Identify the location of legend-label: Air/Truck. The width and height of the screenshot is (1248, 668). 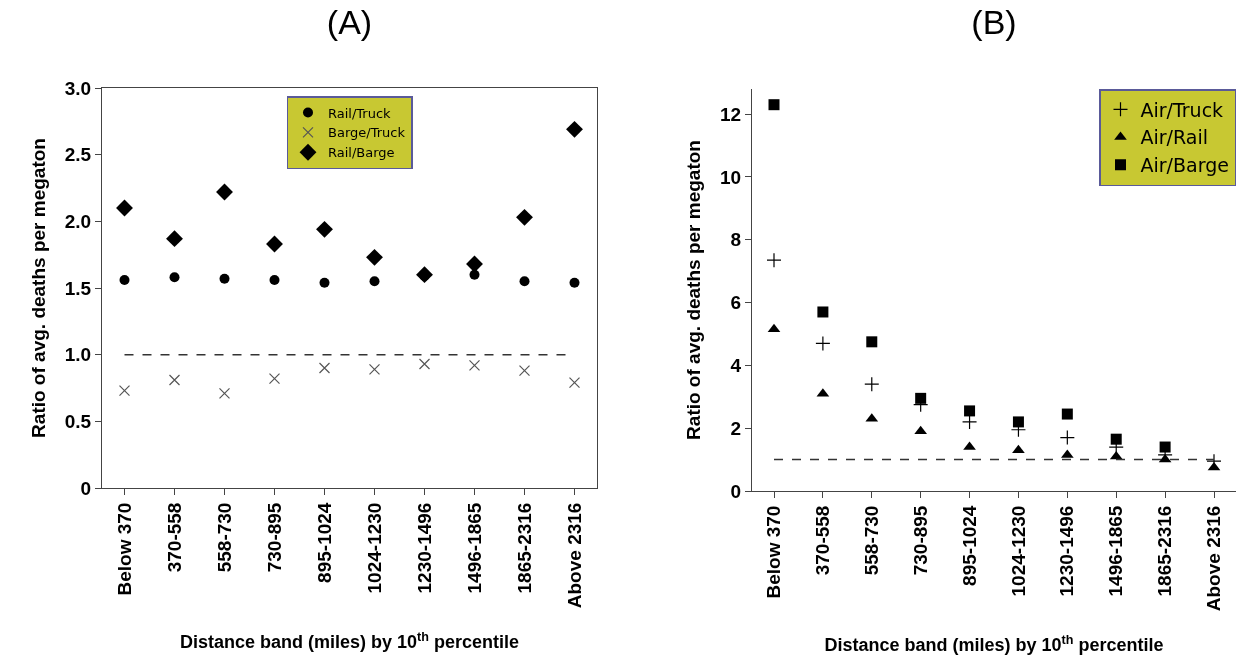
(1182, 109).